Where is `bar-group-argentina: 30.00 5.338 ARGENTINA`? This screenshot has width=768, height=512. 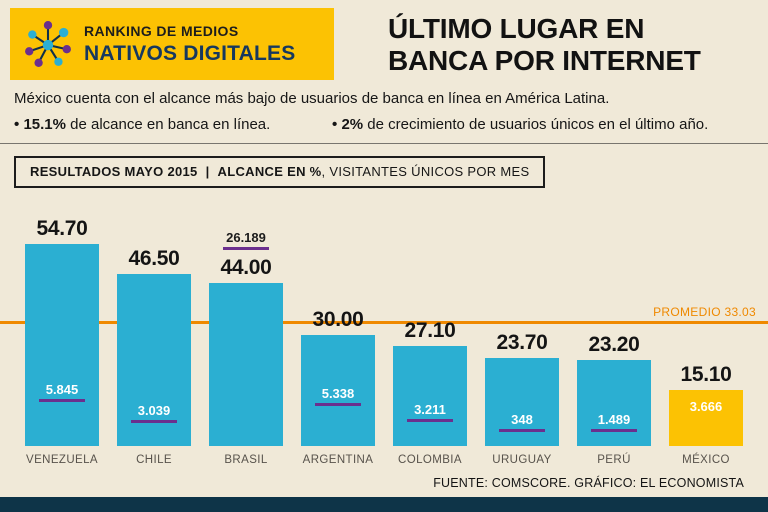
bar-group-argentina: 30.00 5.338 ARGENTINA is located at coordinates (338, 345).